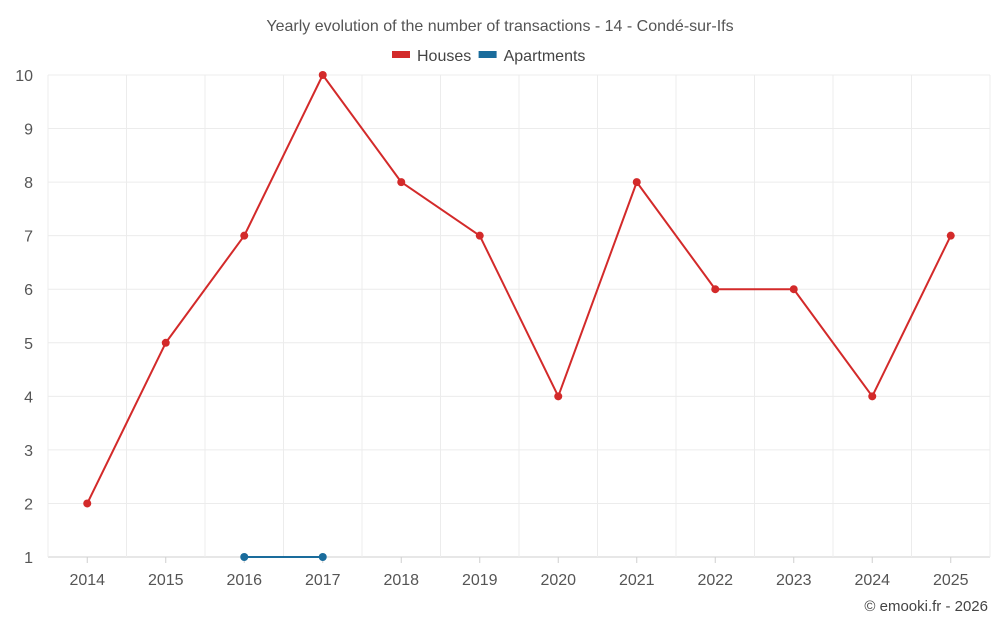  Describe the element at coordinates (401, 580) in the screenshot. I see `x-tick-label: 2018` at that location.